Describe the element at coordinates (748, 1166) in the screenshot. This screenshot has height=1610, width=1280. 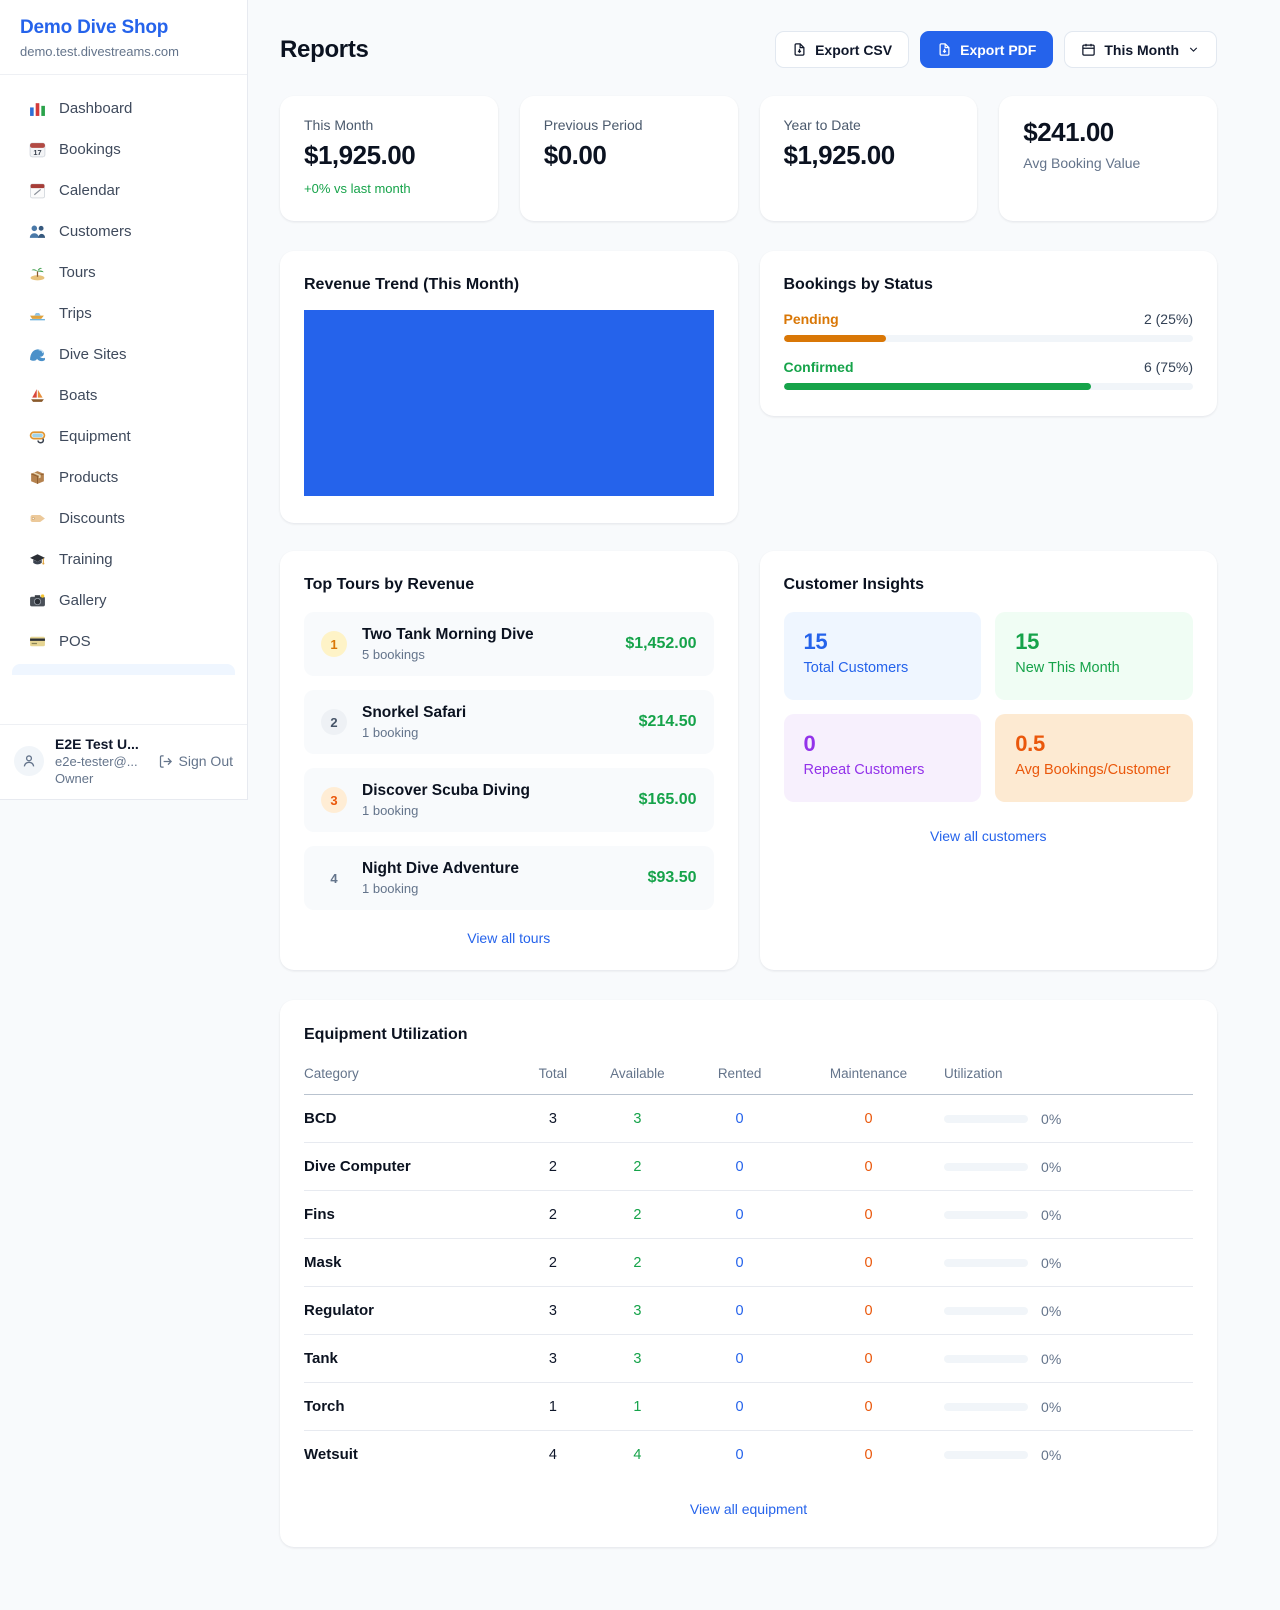
I see `table-row: Dive Computer 2 2 0 0 0%` at that location.